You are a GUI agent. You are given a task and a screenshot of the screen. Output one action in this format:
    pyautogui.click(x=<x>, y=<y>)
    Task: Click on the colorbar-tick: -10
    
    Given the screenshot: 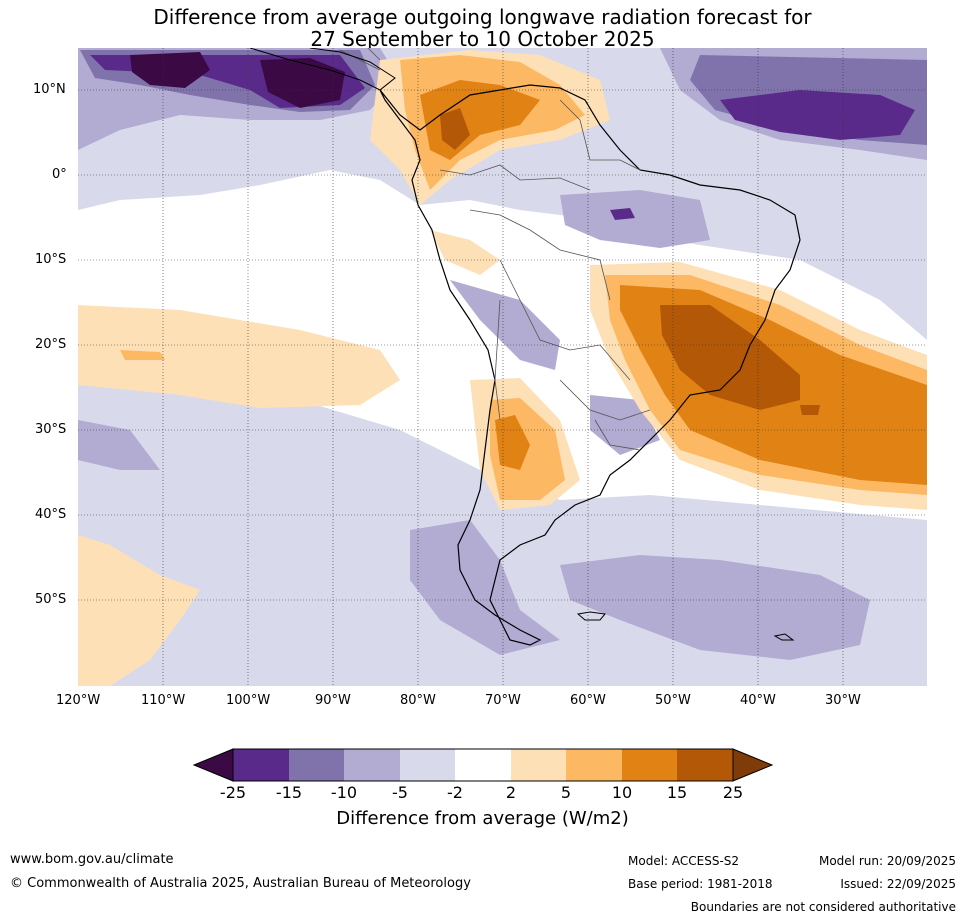 What is the action you would take?
    pyautogui.click(x=344, y=792)
    